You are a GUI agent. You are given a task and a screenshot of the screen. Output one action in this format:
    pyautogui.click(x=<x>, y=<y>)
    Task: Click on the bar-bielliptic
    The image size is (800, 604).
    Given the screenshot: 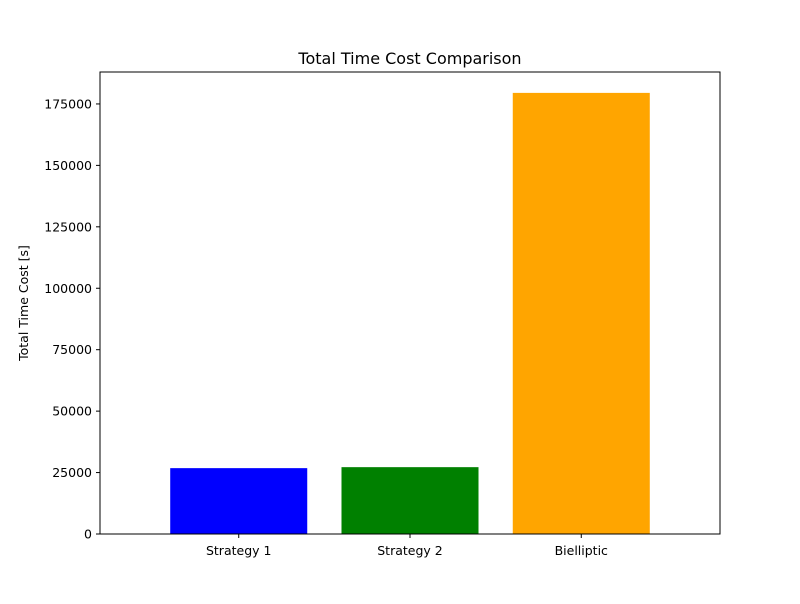 What is the action you would take?
    pyautogui.click(x=581, y=313)
    